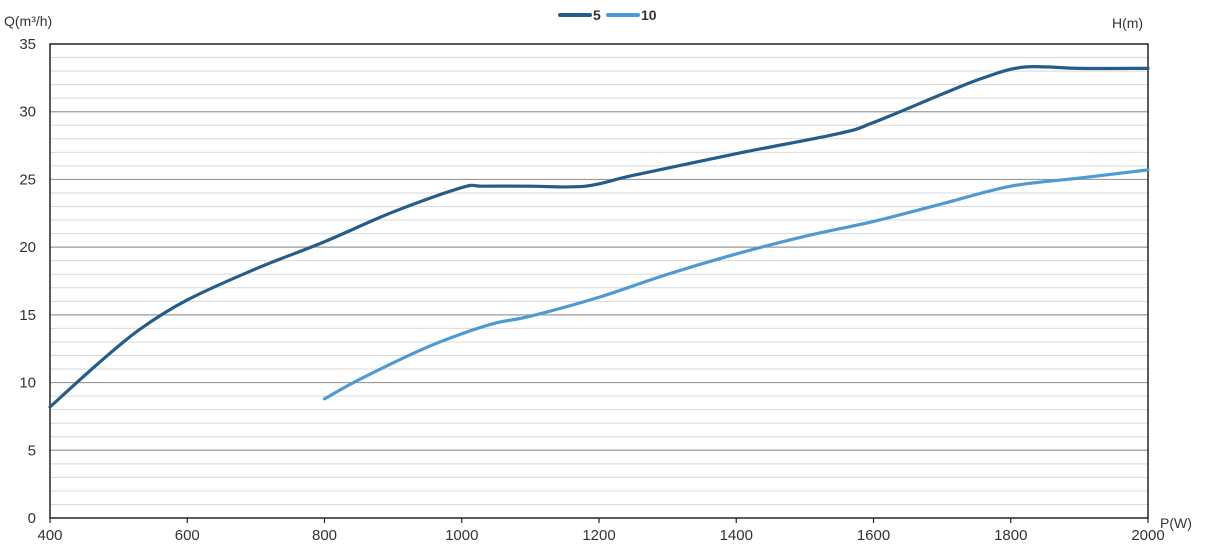 The width and height of the screenshot is (1206, 554). What do you see at coordinates (649, 15) in the screenshot?
I see `legend-label-10: 10` at bounding box center [649, 15].